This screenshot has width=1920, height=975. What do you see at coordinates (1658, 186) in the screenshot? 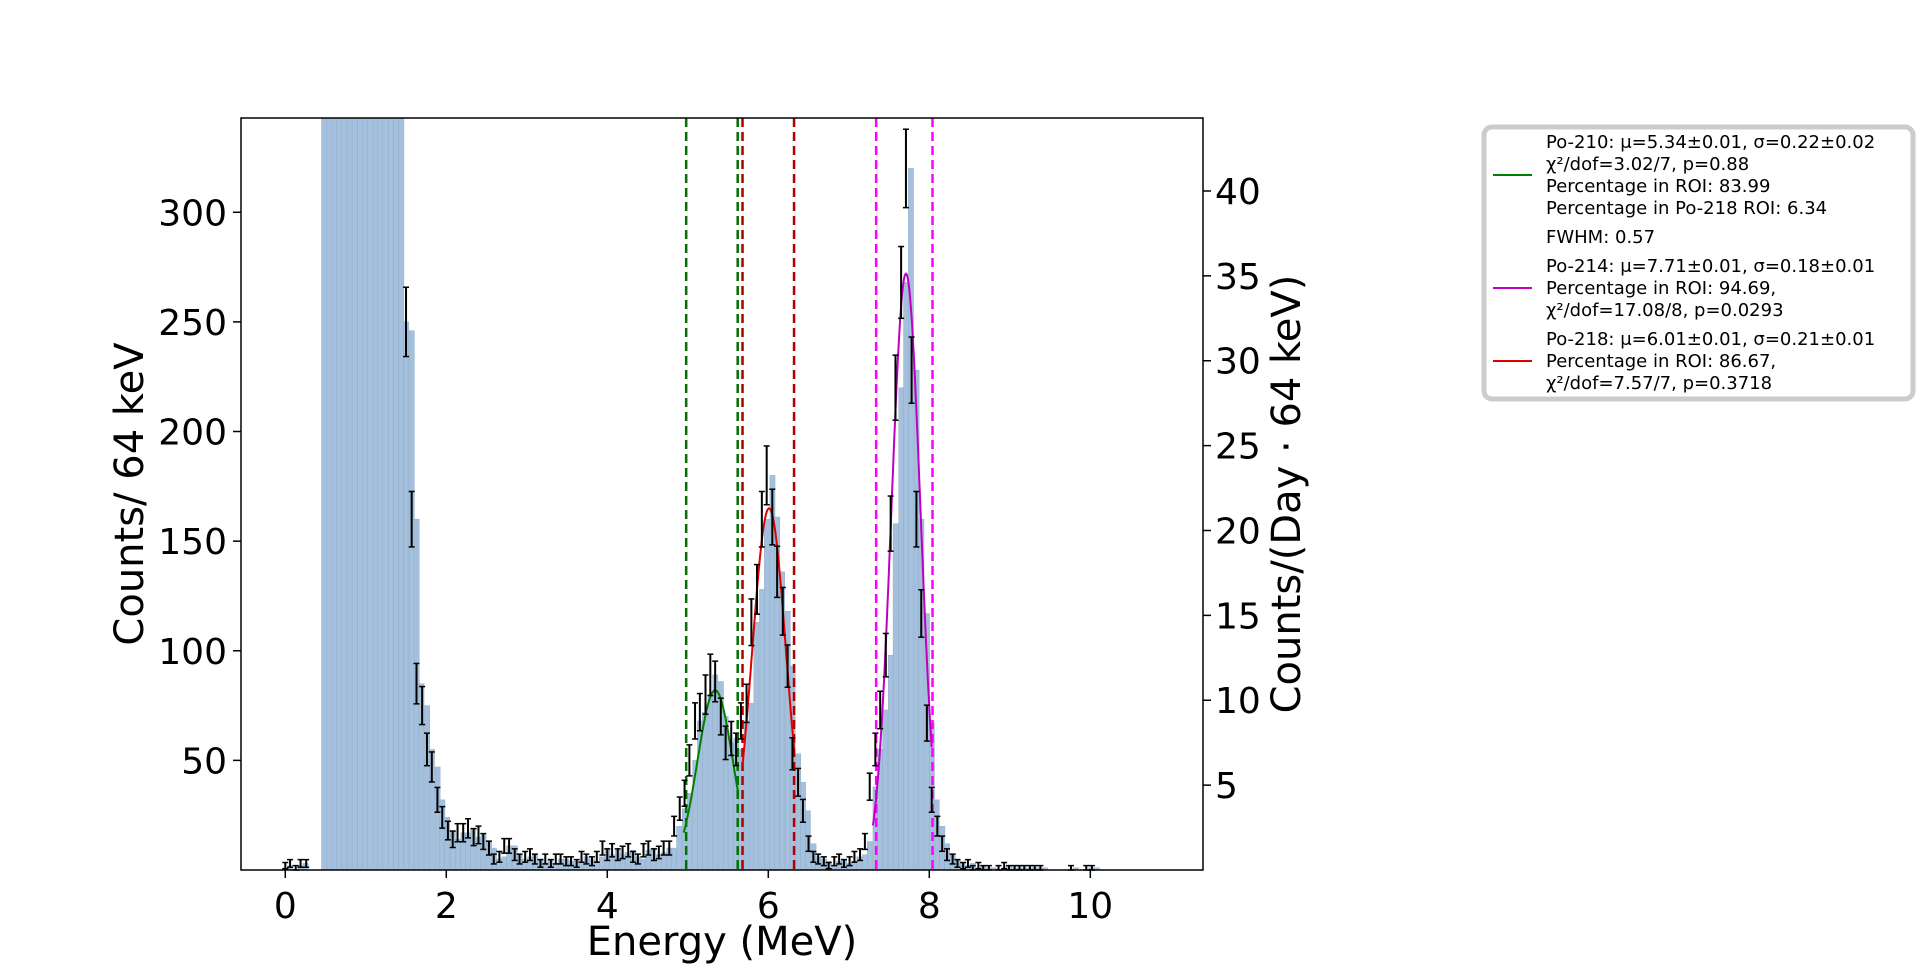
I see `legend-entry-text: Percentage in ROI: 83.99` at bounding box center [1658, 186].